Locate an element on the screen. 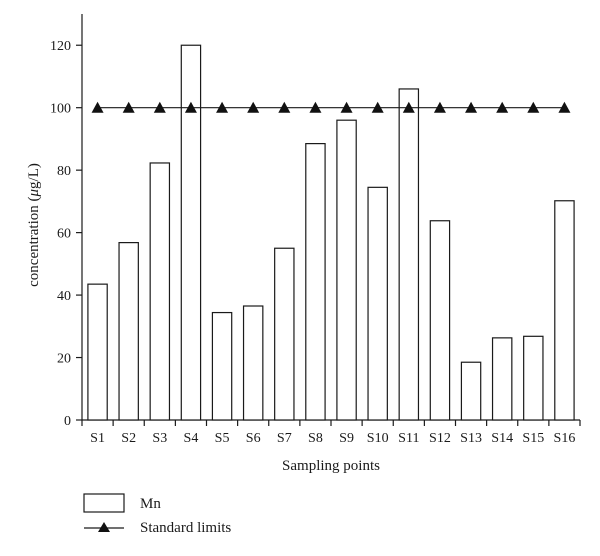 This screenshot has width=600, height=556. bar-s15 is located at coordinates (533, 378).